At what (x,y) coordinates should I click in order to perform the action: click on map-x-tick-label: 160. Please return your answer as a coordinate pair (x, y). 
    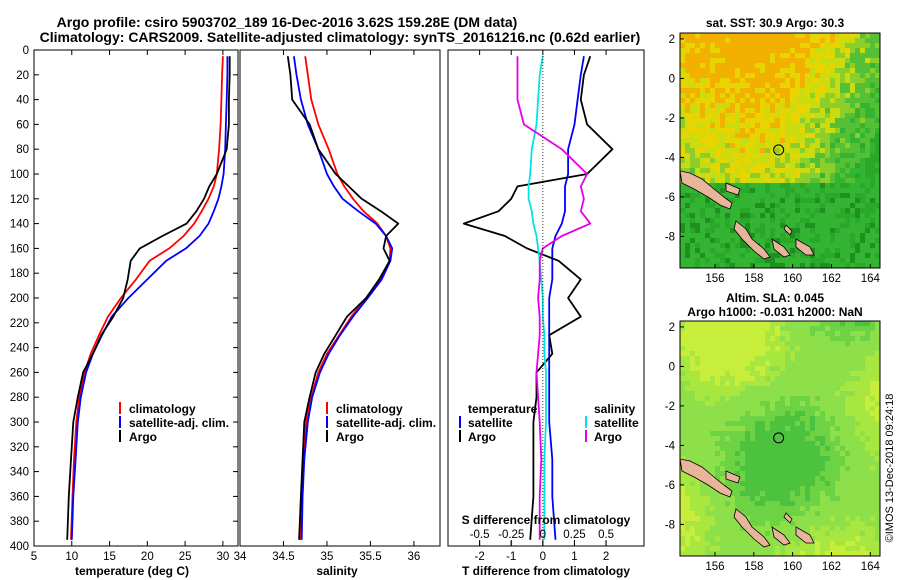
    Looking at the image, I should click on (792, 279).